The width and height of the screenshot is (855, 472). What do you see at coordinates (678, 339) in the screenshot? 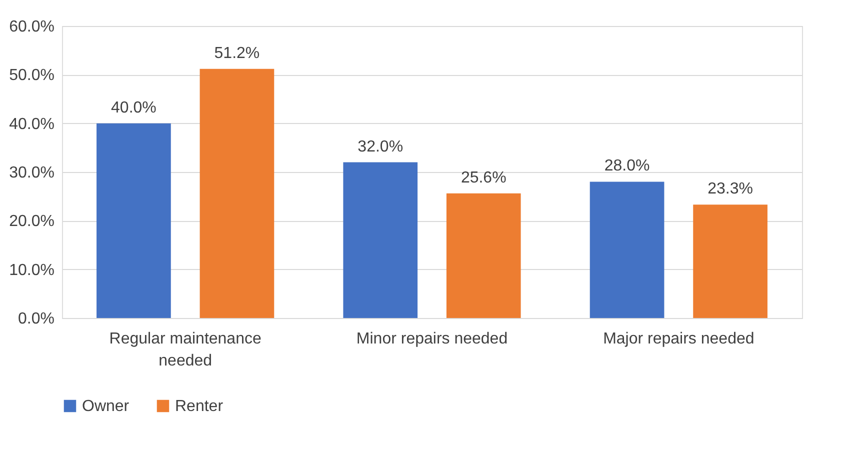
I see `x-tick-label: Major repairs needed` at bounding box center [678, 339].